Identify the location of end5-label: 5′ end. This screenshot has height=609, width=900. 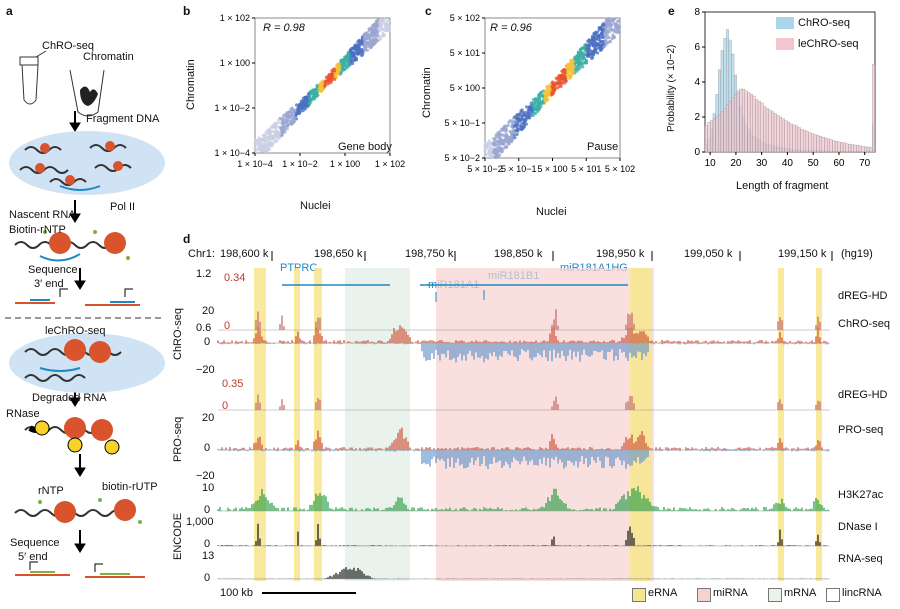
(33, 557).